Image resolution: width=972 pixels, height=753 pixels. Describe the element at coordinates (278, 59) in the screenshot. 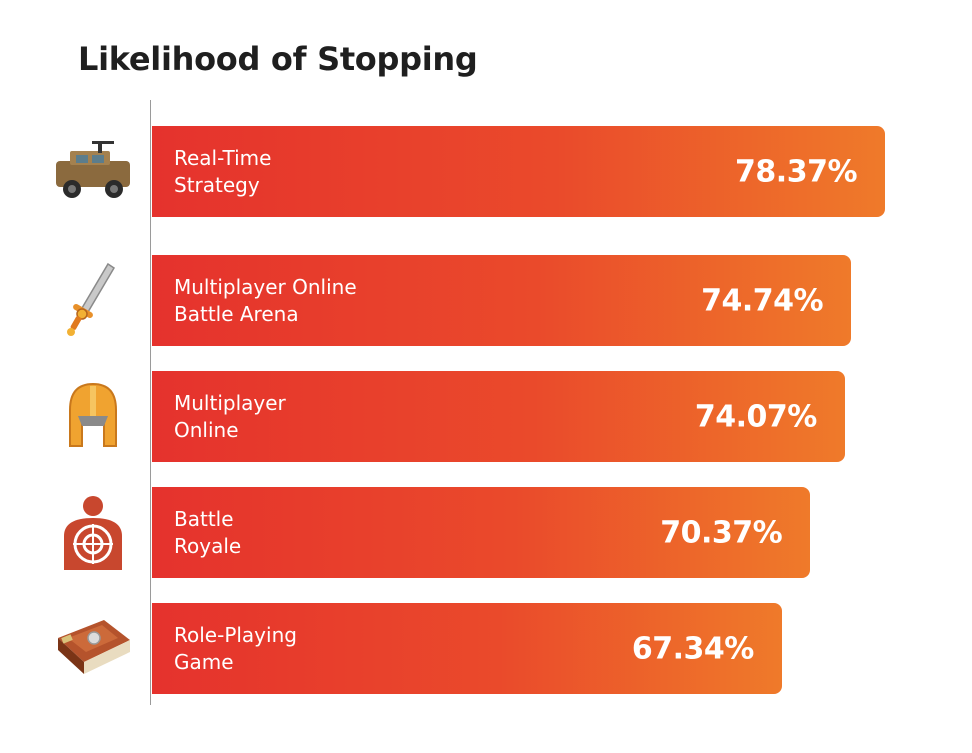

I see `chart-title: Likelihood of Stopping` at that location.